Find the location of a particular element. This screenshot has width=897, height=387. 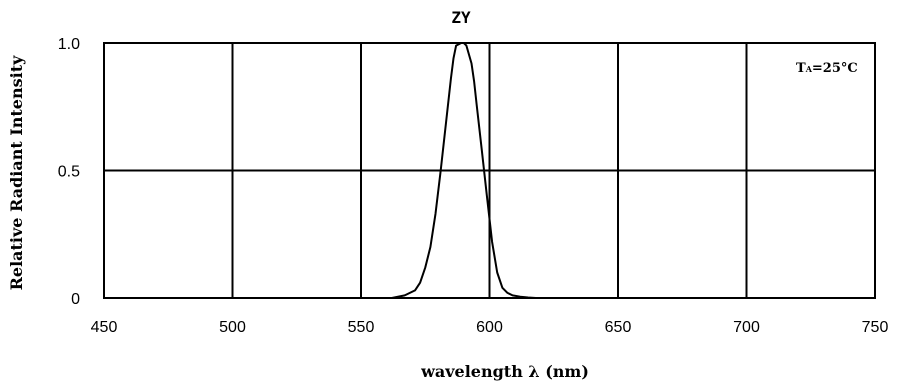

y-tick-label: 0.5 is located at coordinates (69, 172).